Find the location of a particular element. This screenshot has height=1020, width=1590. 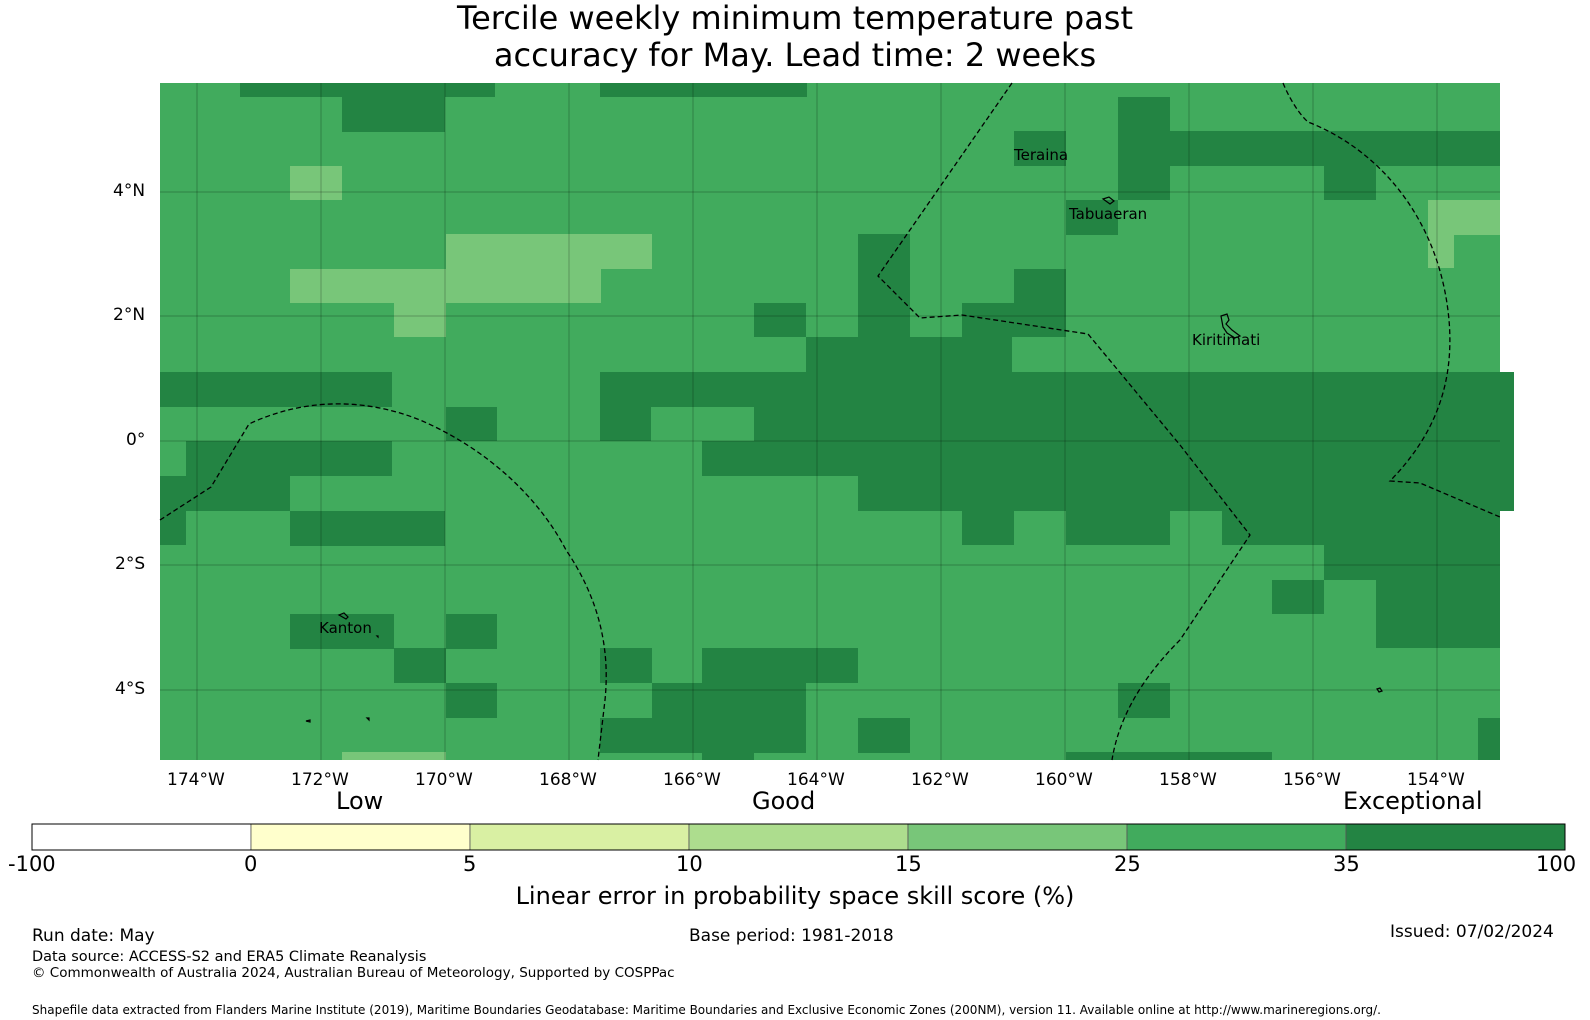

island-label-tabuaeran: Tabuaeran is located at coordinates (1108, 214).